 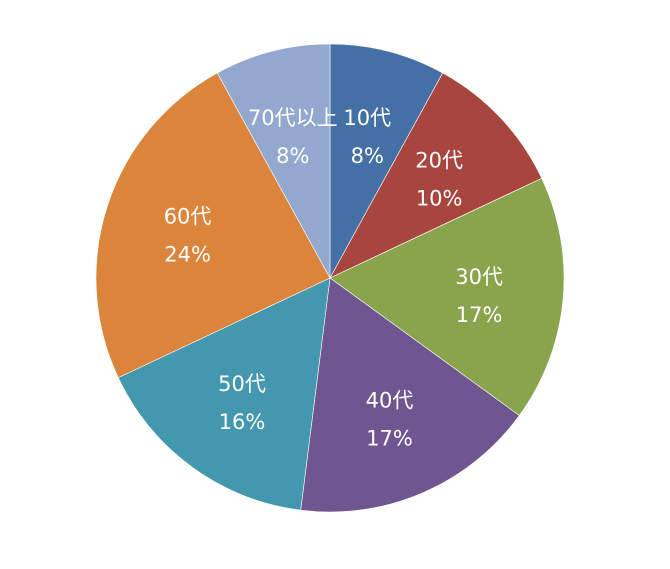 I want to click on slice-category-label: 10代, so click(x=367, y=118).